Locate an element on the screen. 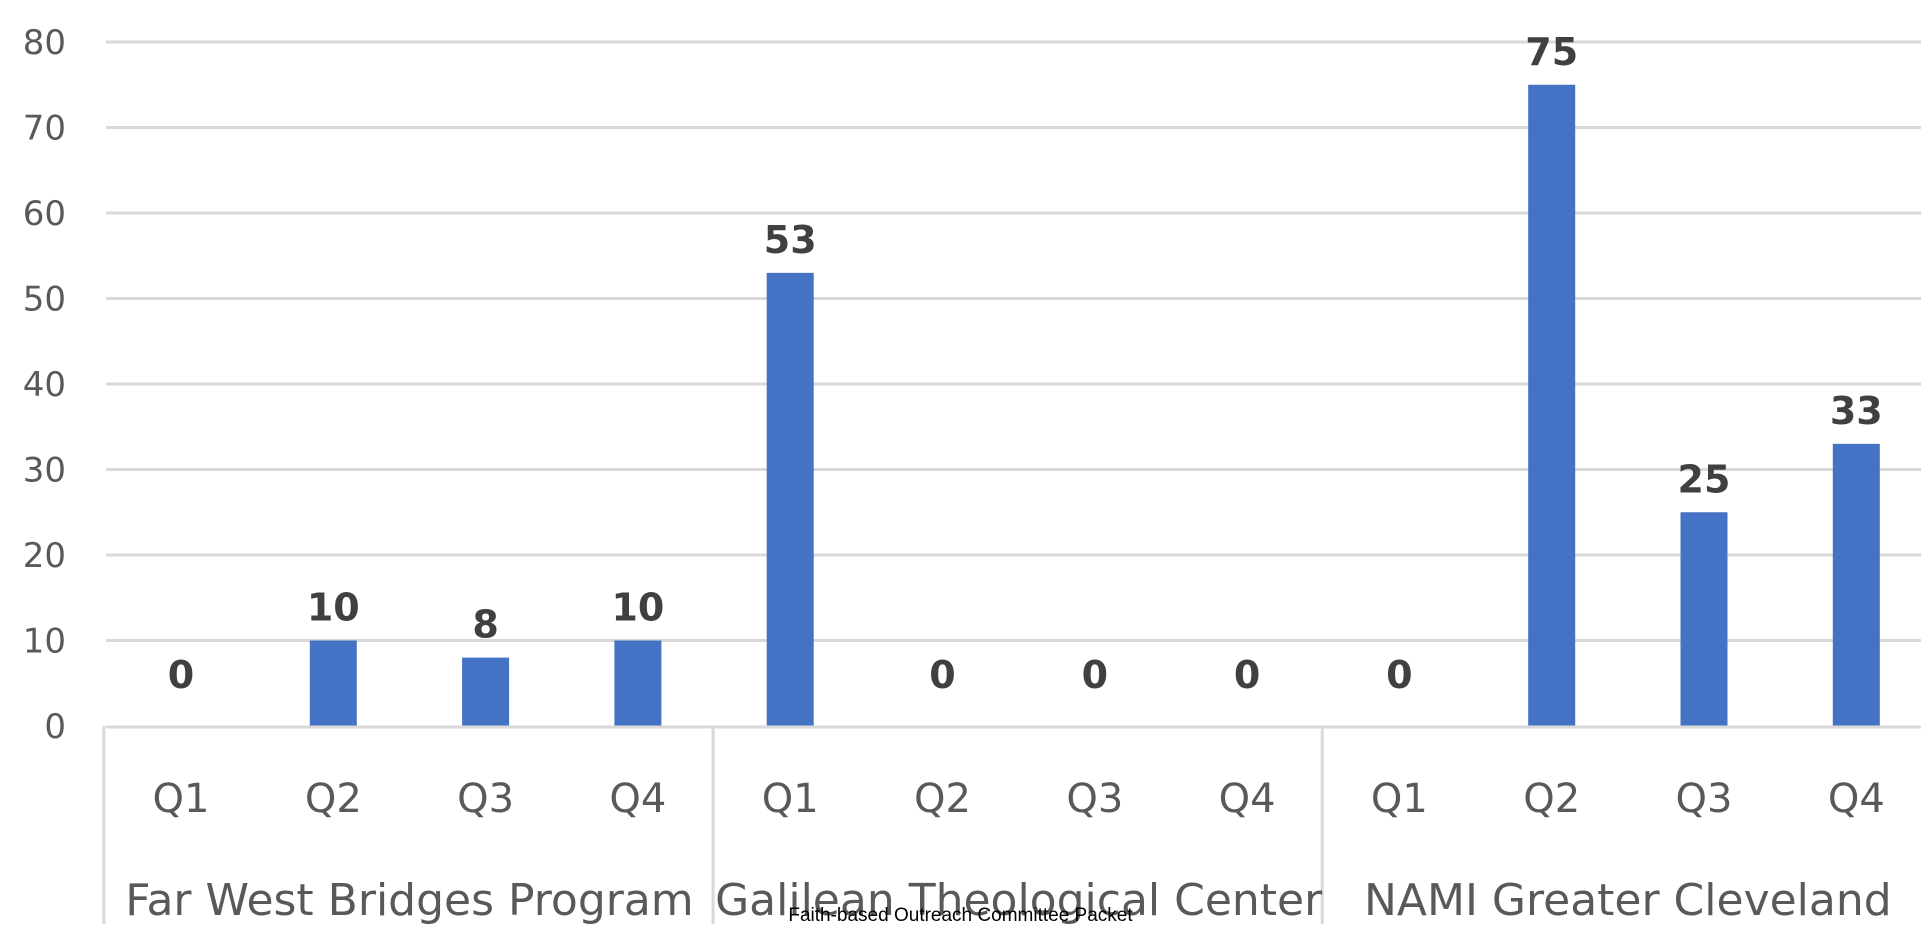  y-tick-label: 40 is located at coordinates (44, 385).